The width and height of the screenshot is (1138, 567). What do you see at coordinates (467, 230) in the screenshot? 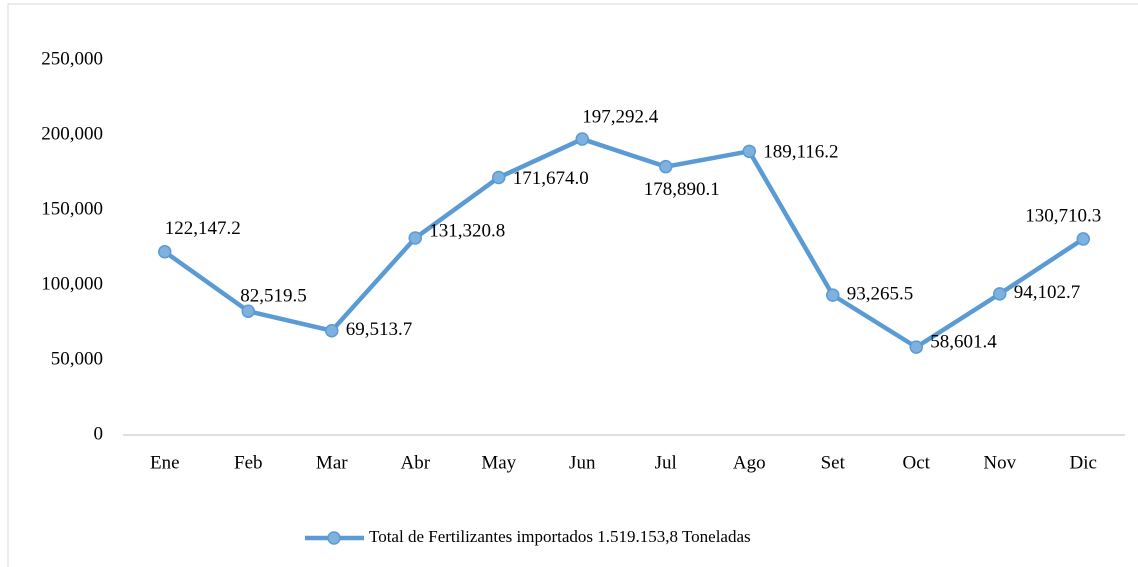
I see `data-label: 131,320.8` at bounding box center [467, 230].